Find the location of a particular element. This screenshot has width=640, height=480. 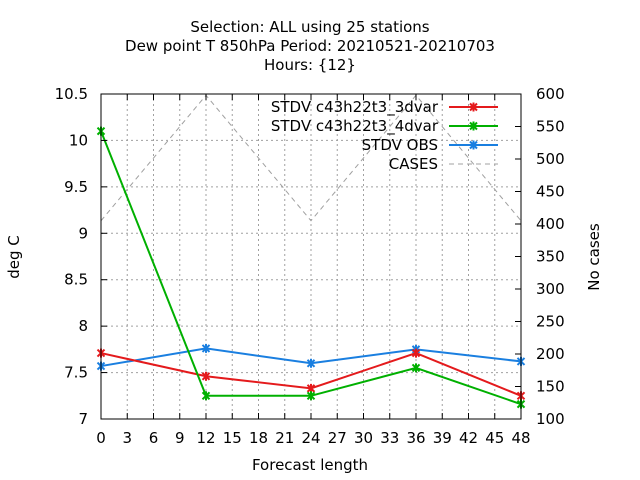

y2-tick-label: 500 is located at coordinates (550, 159).